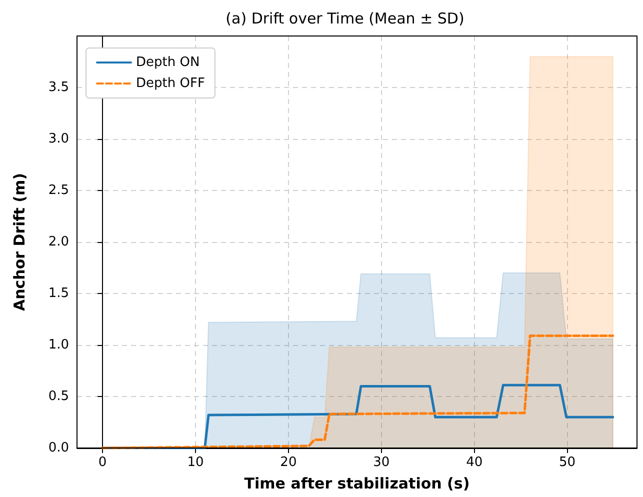 The image size is (643, 497). What do you see at coordinates (345, 19) in the screenshot?
I see `chart-title: (a) Drift over Time (Mean ± SD)` at bounding box center [345, 19].